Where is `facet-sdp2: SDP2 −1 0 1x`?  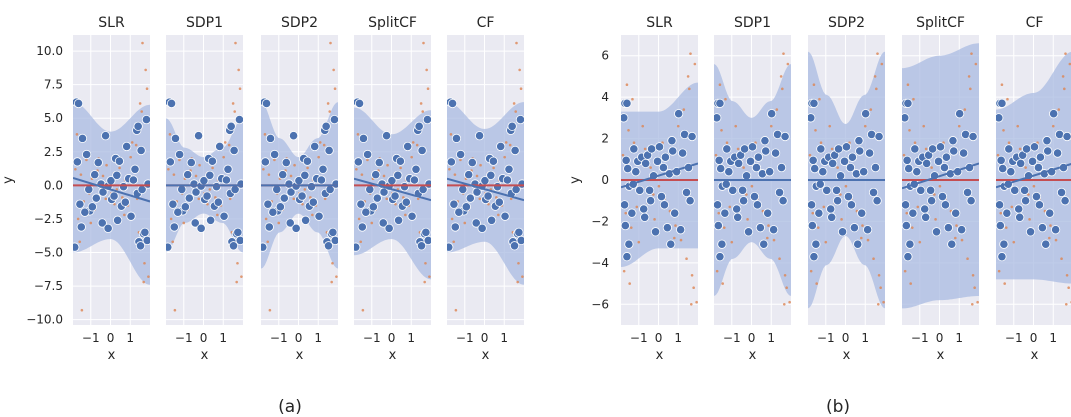
facet-sdp2: SDP2 −1 0 1x is located at coordinates (846, 189).